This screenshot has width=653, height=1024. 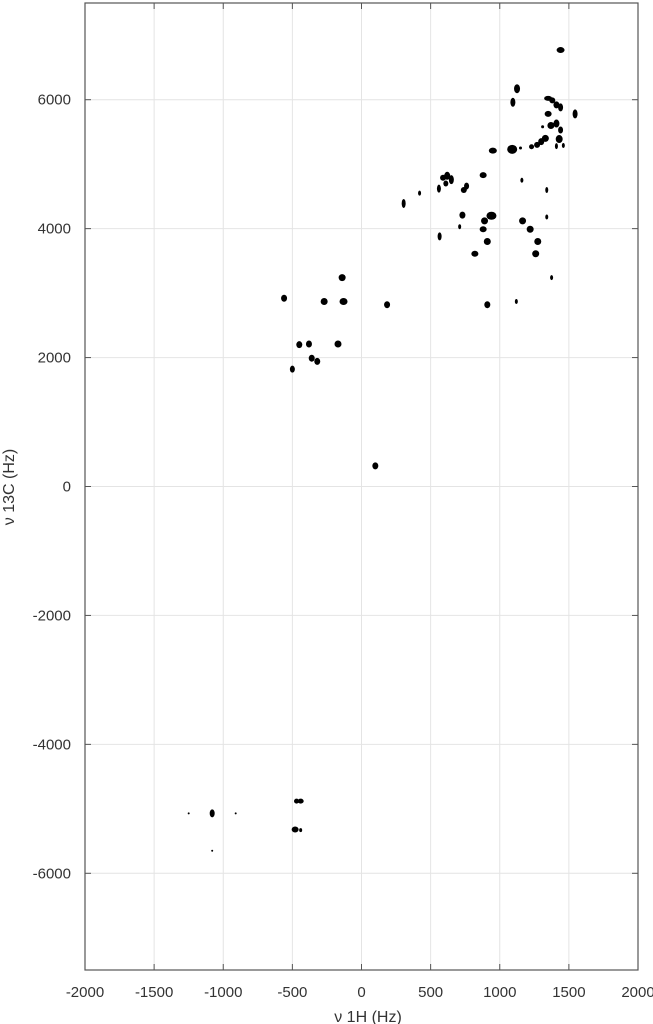 What do you see at coordinates (430, 992) in the screenshot?
I see `x-tick-label: 500` at bounding box center [430, 992].